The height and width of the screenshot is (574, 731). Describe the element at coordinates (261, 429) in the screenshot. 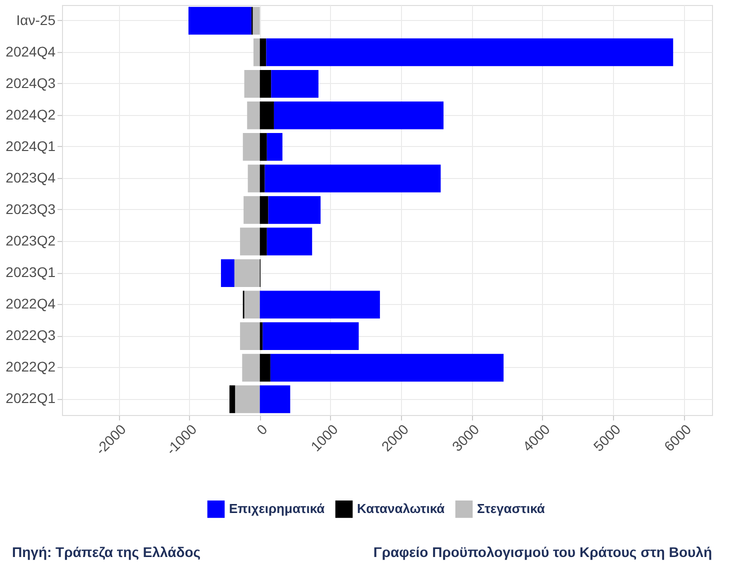

I see `x-tick-label: 0` at that location.